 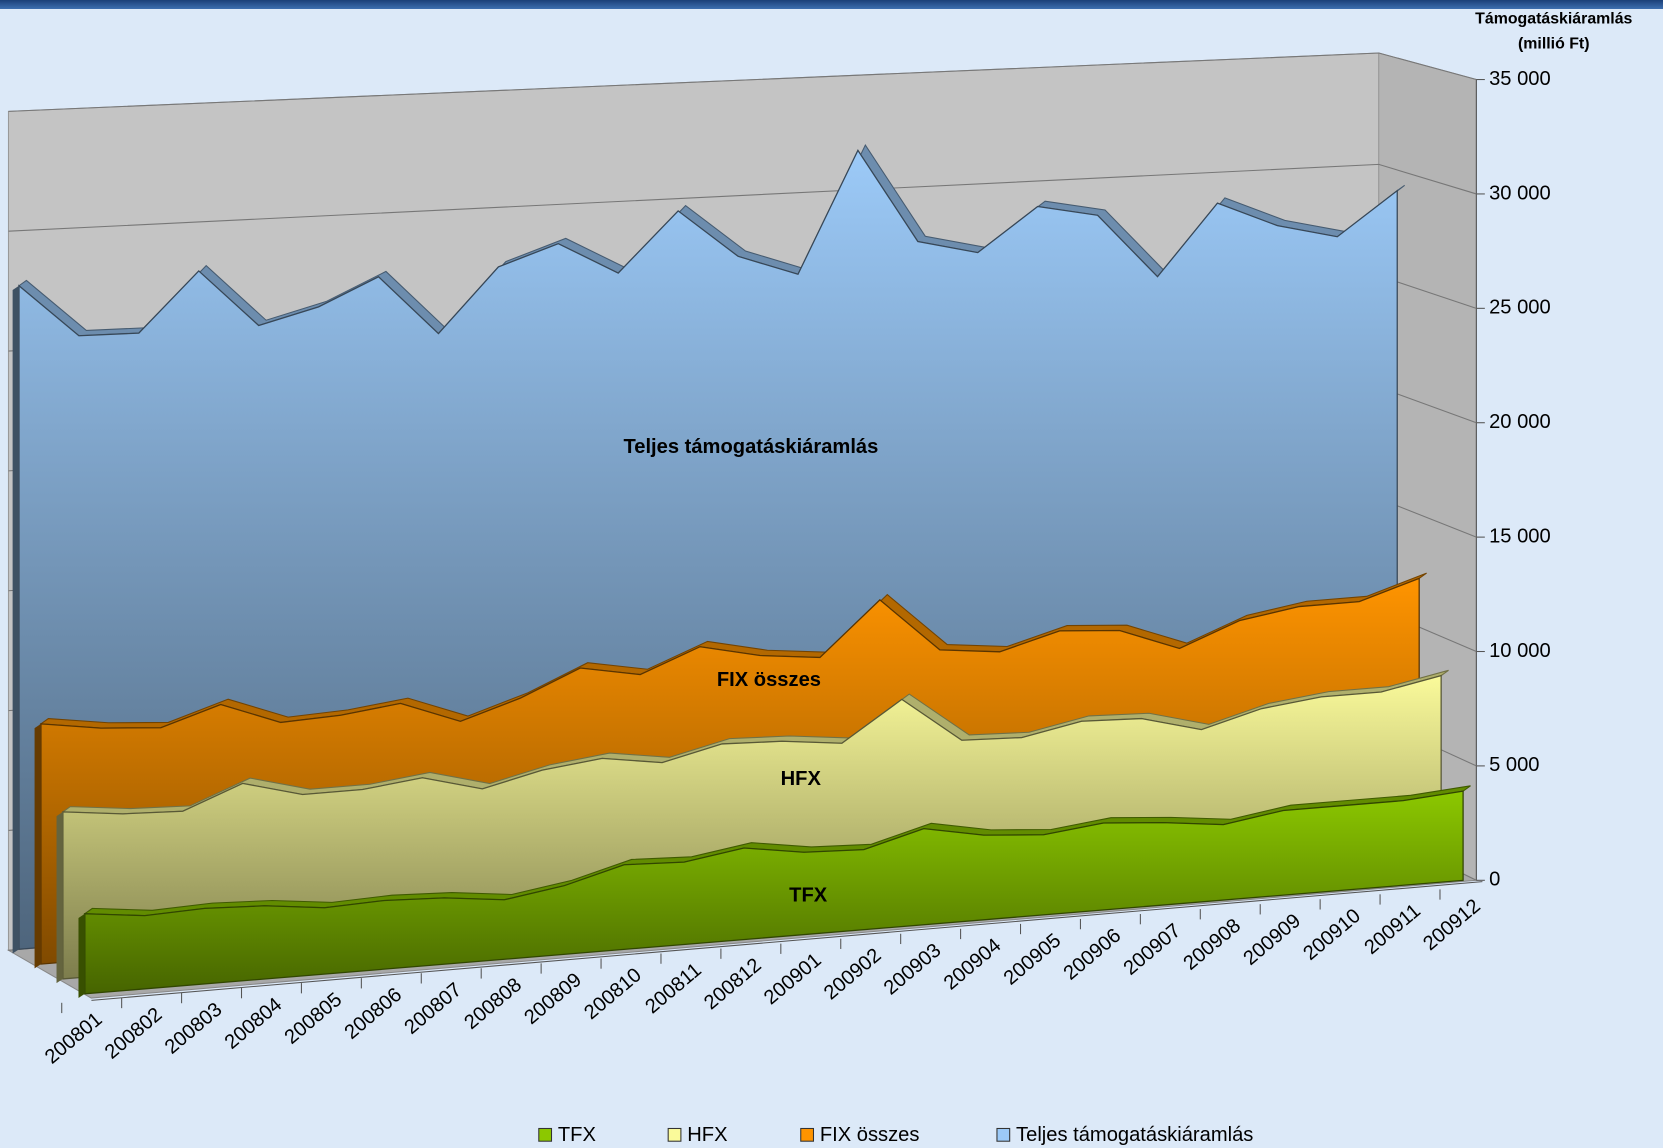 I want to click on y-tick-label: 30 000, so click(x=1520, y=193).